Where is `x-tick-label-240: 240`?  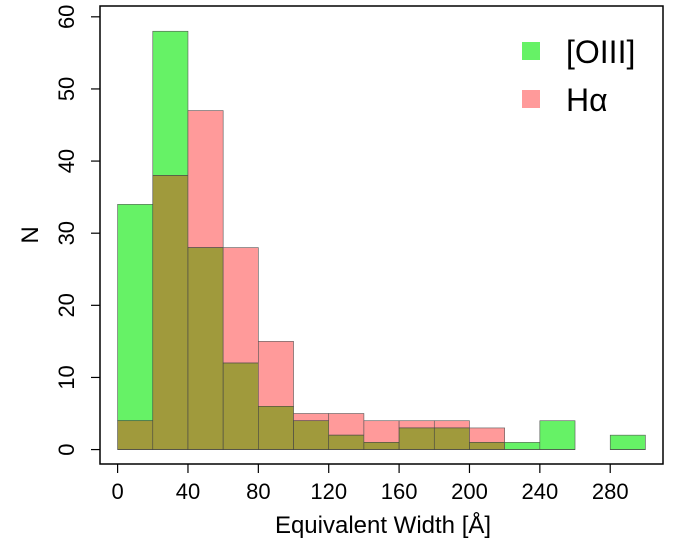
x-tick-label-240: 240 is located at coordinates (539, 491).